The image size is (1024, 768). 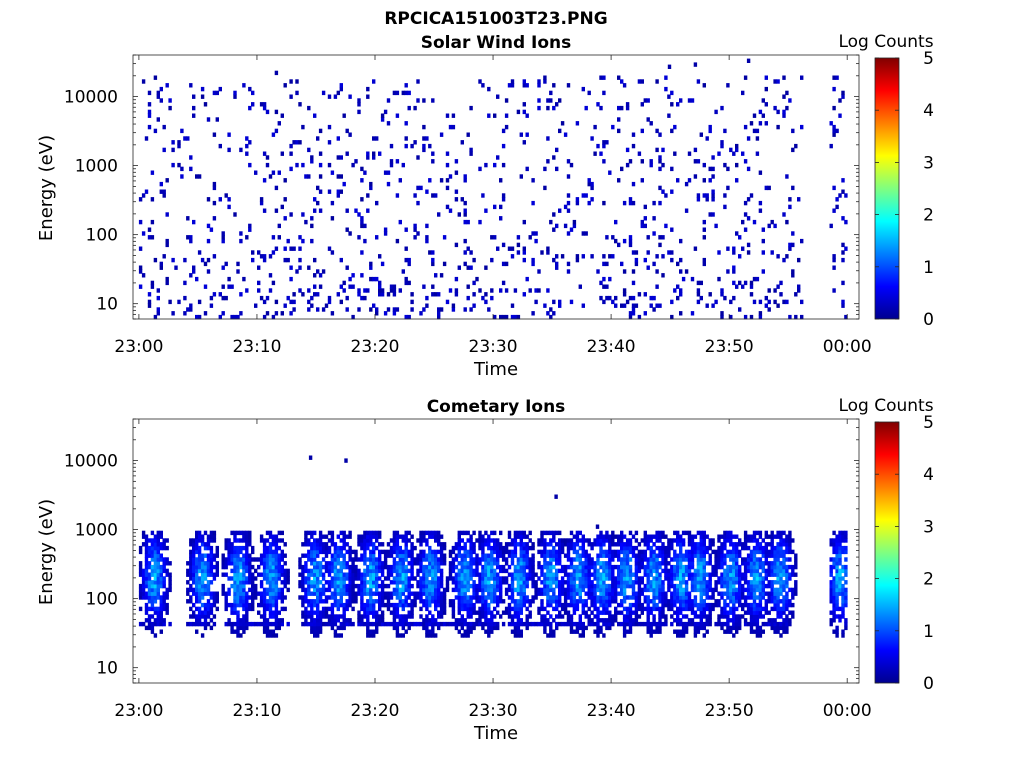 I want to click on x-tick-label: 00:00, so click(x=847, y=347).